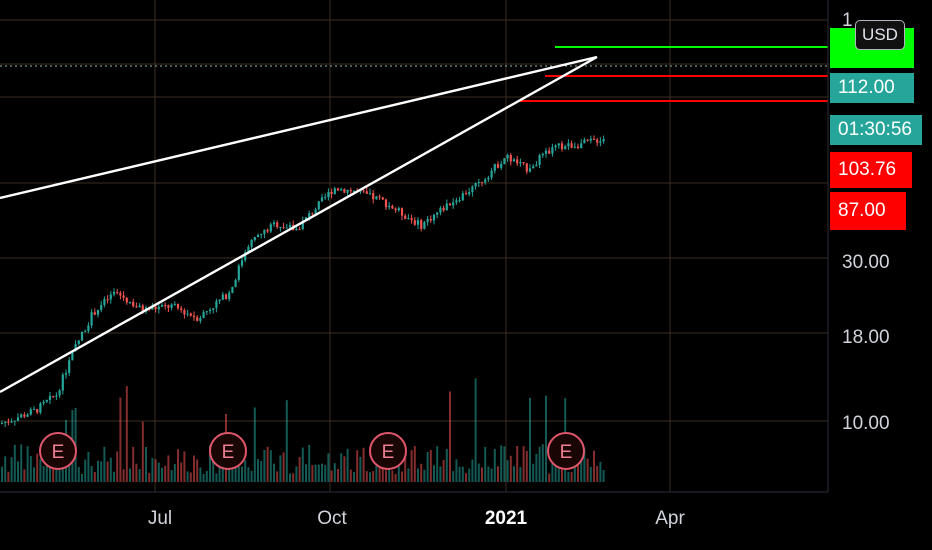 The width and height of the screenshot is (932, 550). I want to click on earnings-marker-circle, so click(388, 451).